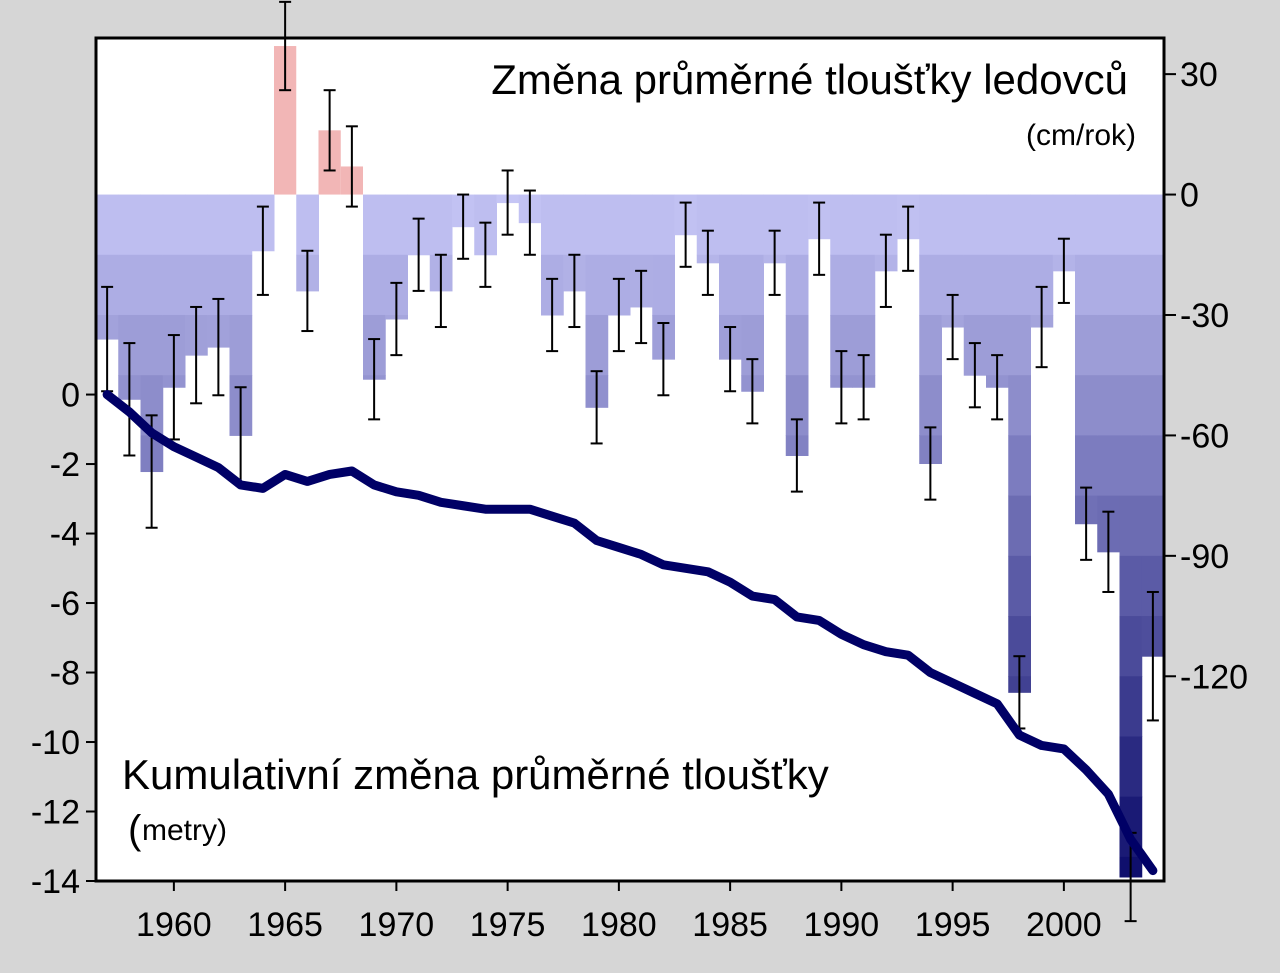  Describe the element at coordinates (55, 813) in the screenshot. I see `left-tick-label: -12` at that location.